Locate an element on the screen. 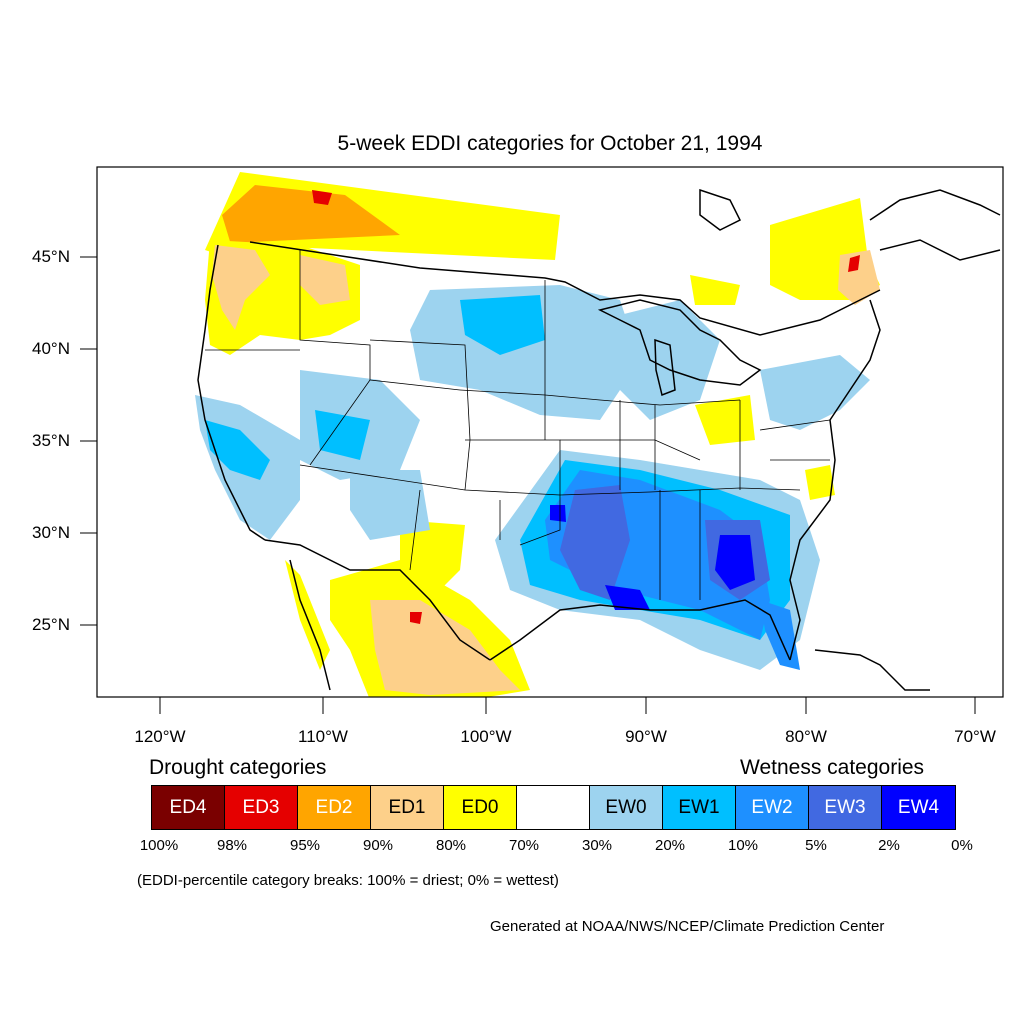 The image size is (1024, 1024). great-lakes-outline is located at coordinates (679, 342).